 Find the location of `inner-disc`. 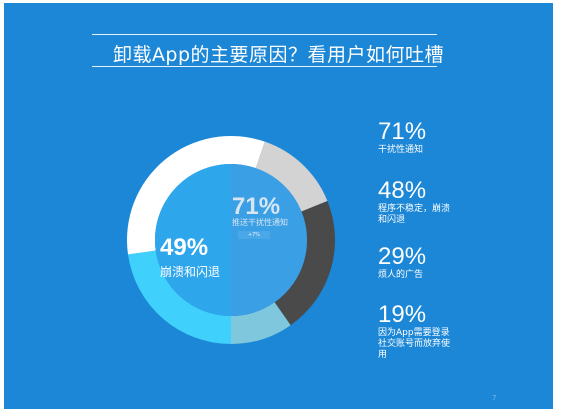

inner-disc is located at coordinates (231, 240).